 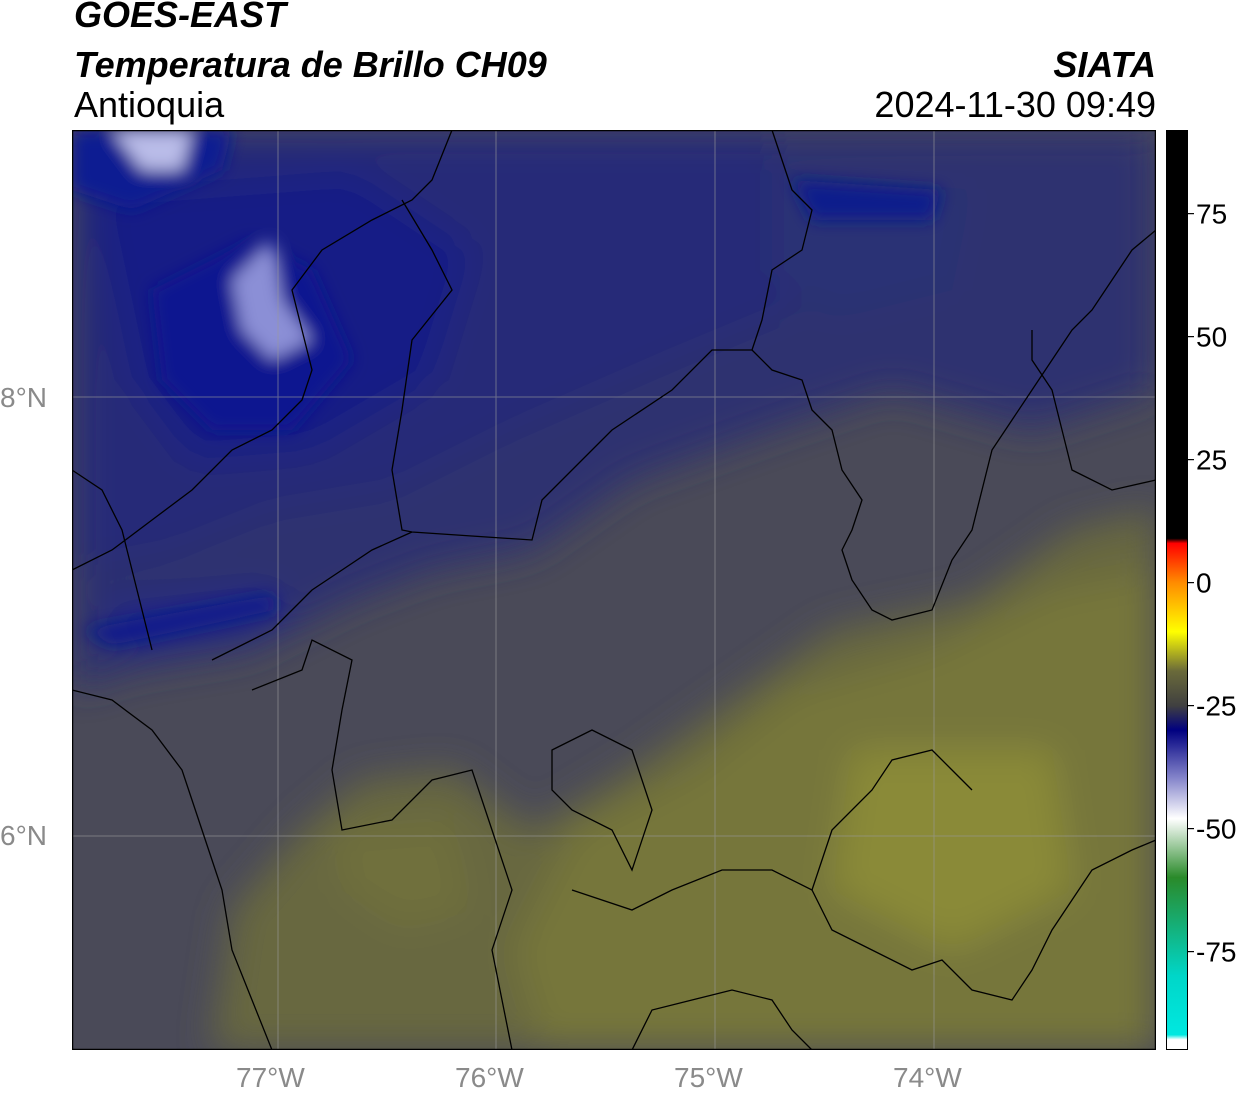 I want to click on temperature-colorbar: 75 50 25 0 -25 -50 -75, so click(x=1201, y=590).